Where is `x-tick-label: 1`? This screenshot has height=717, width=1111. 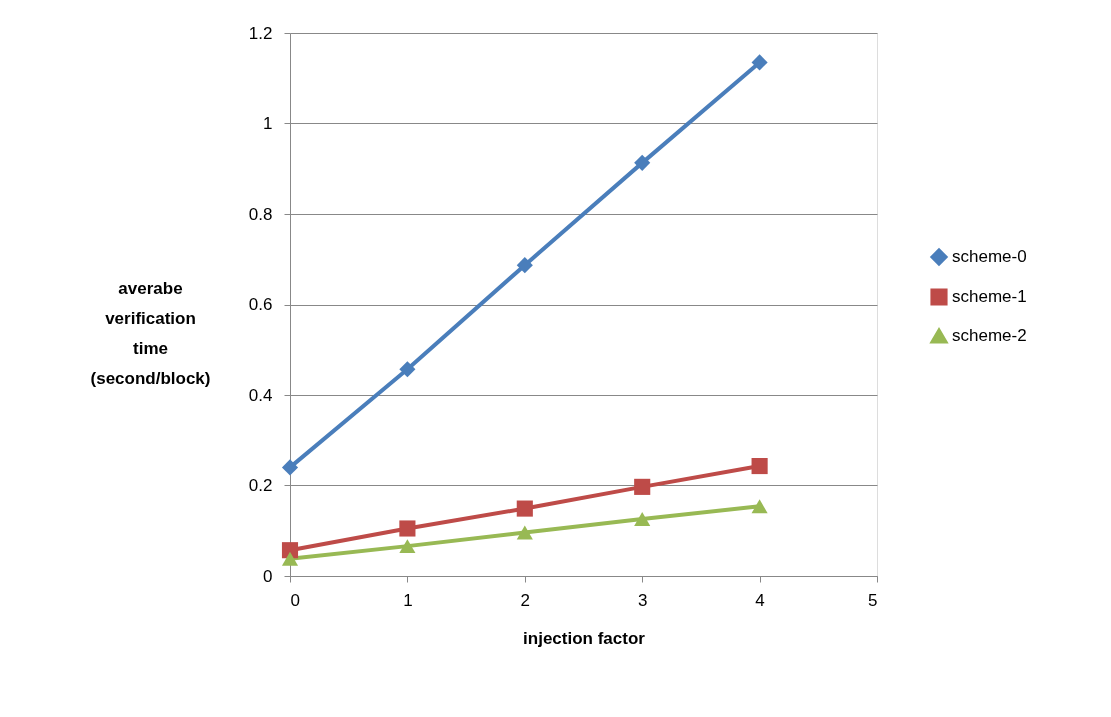
x-tick-label: 1 is located at coordinates (408, 600).